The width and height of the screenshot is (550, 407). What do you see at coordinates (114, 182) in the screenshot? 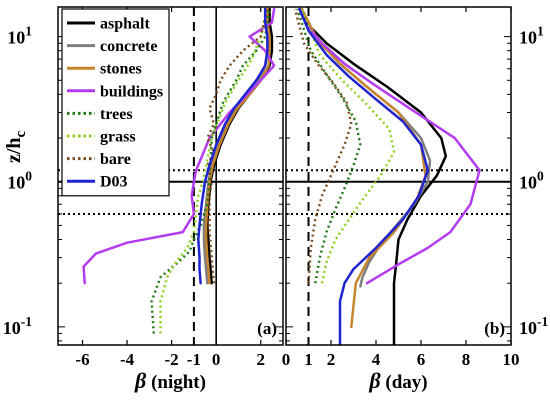
I see `legend-label-D03: D03` at bounding box center [114, 182].